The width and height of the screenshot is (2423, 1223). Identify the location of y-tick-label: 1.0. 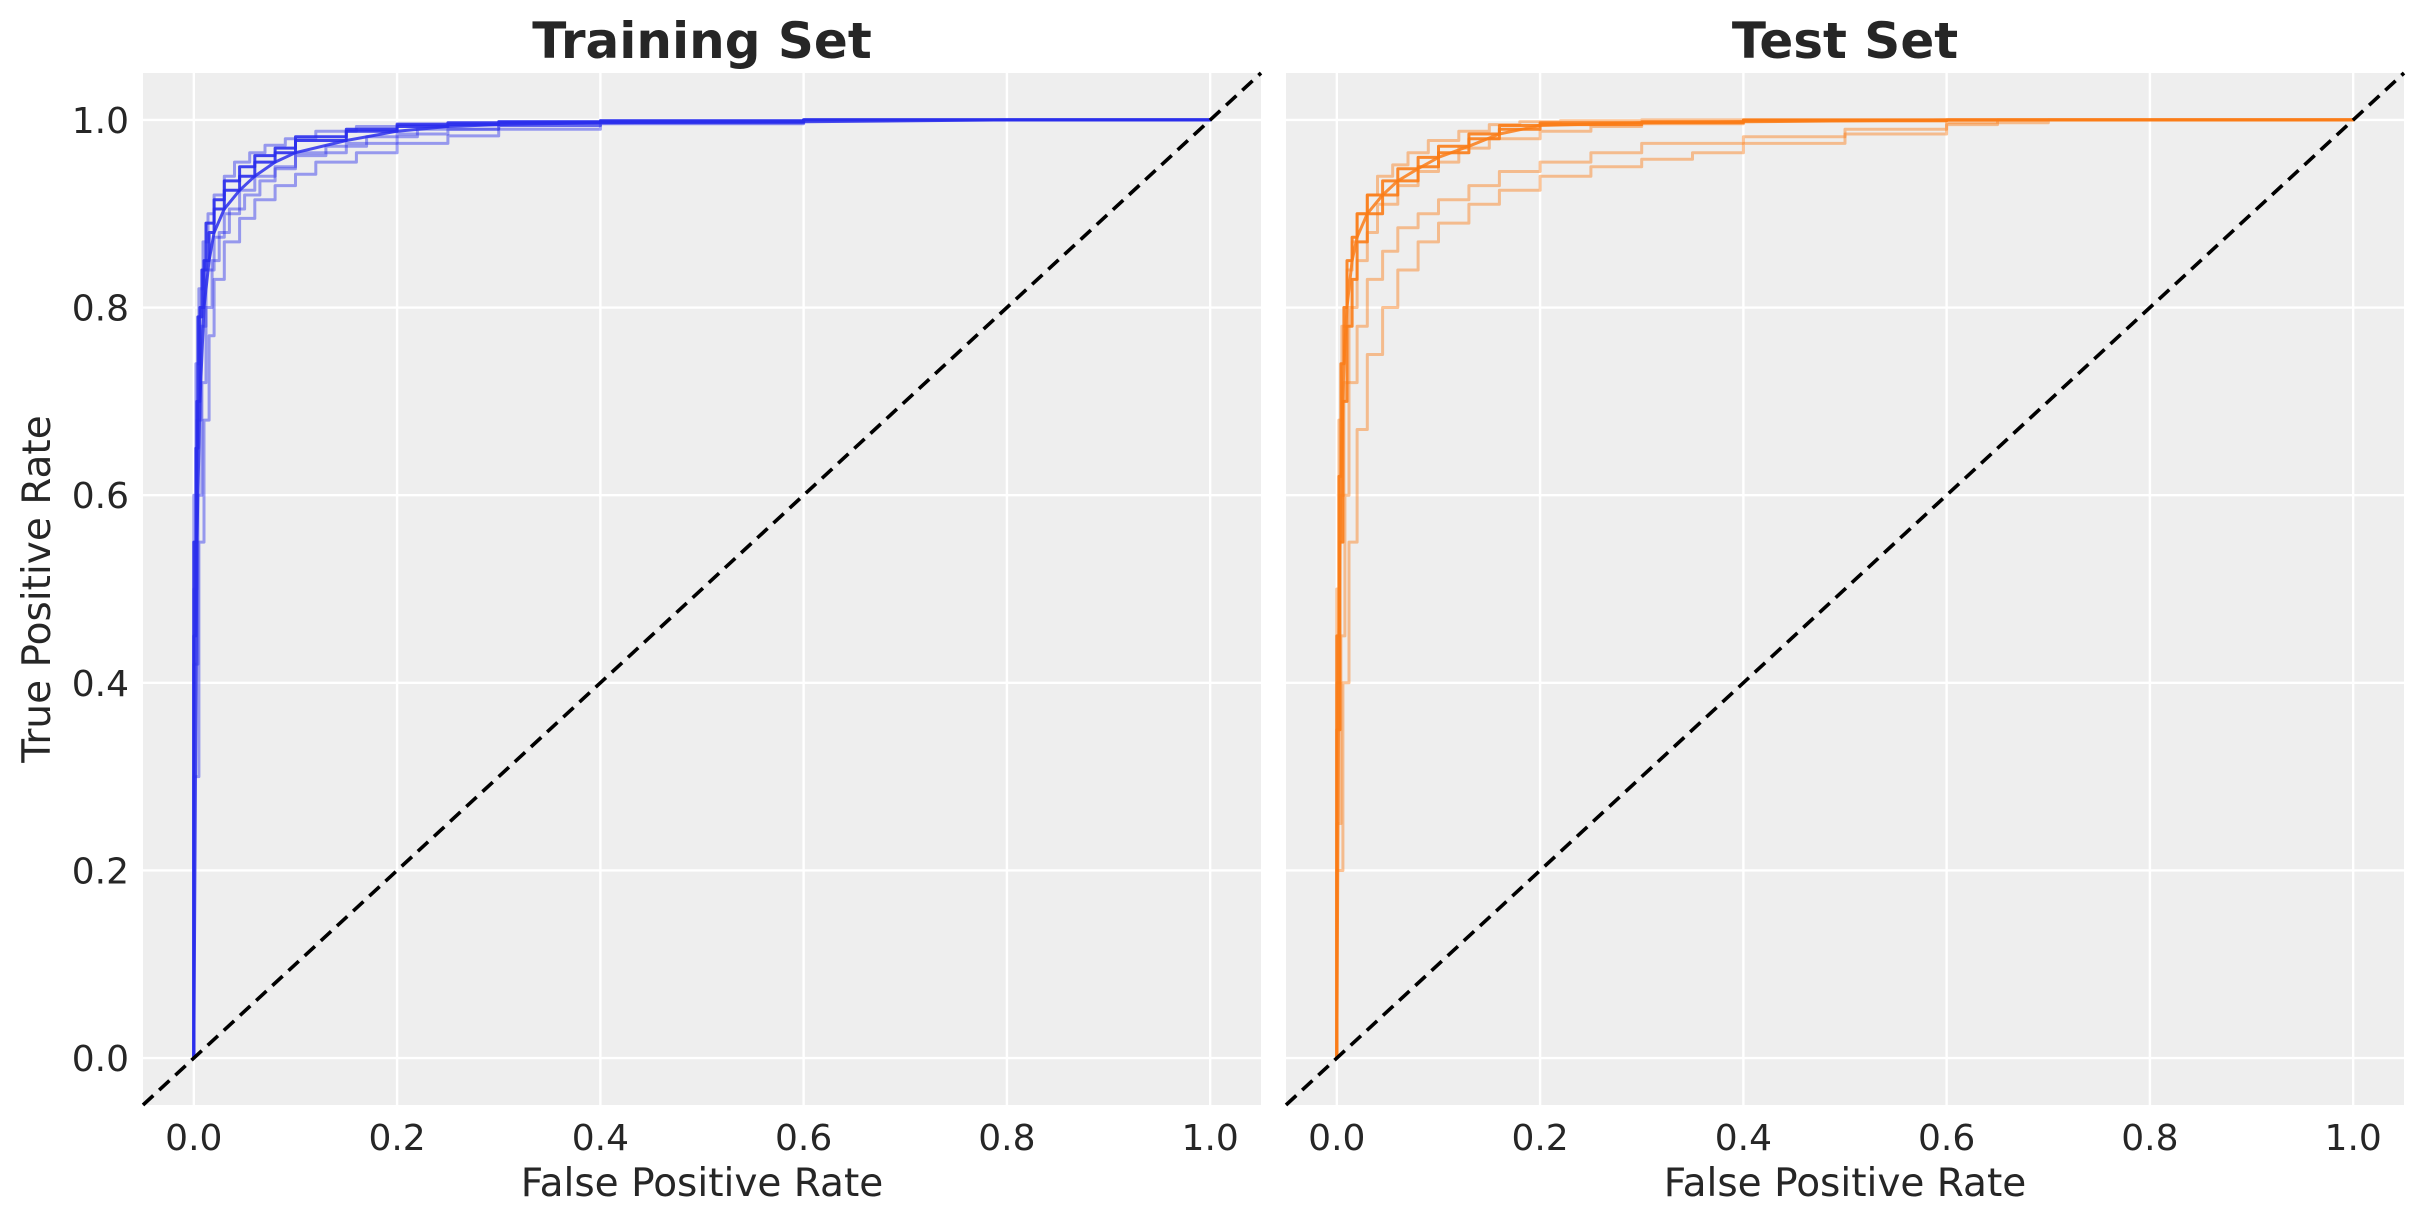
(100, 121).